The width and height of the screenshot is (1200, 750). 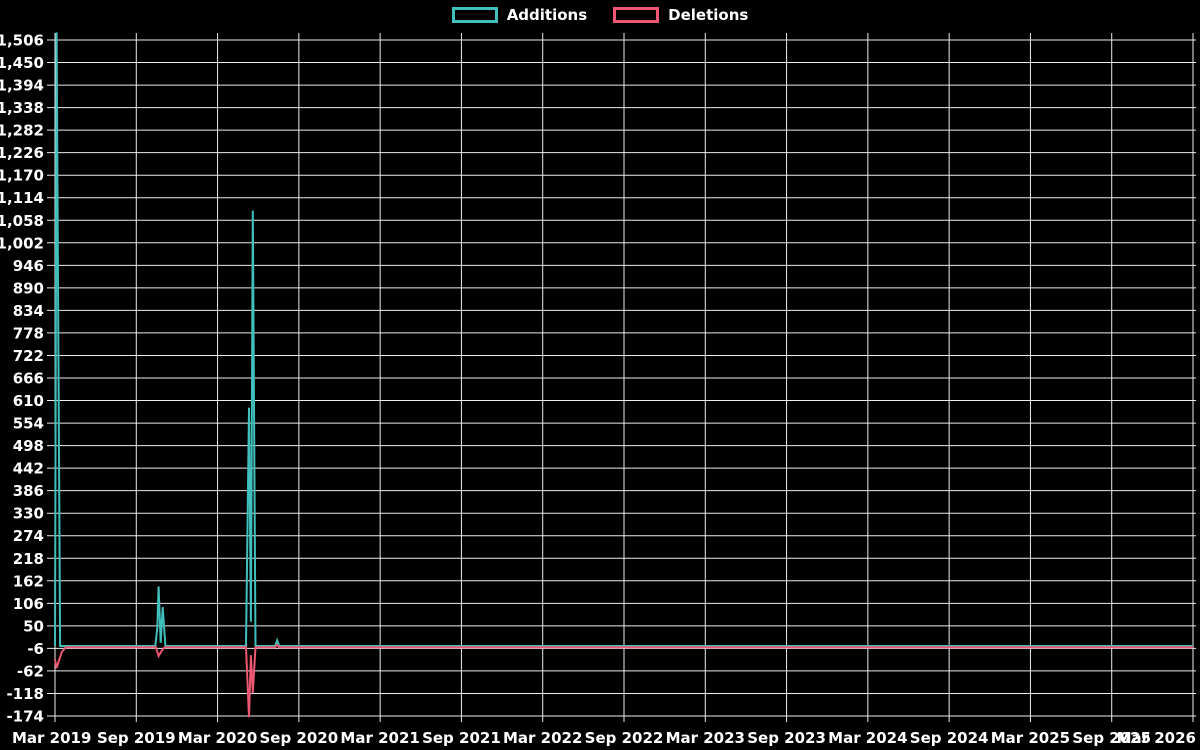 I want to click on y-axis-tick-label: 554, so click(x=28, y=424).